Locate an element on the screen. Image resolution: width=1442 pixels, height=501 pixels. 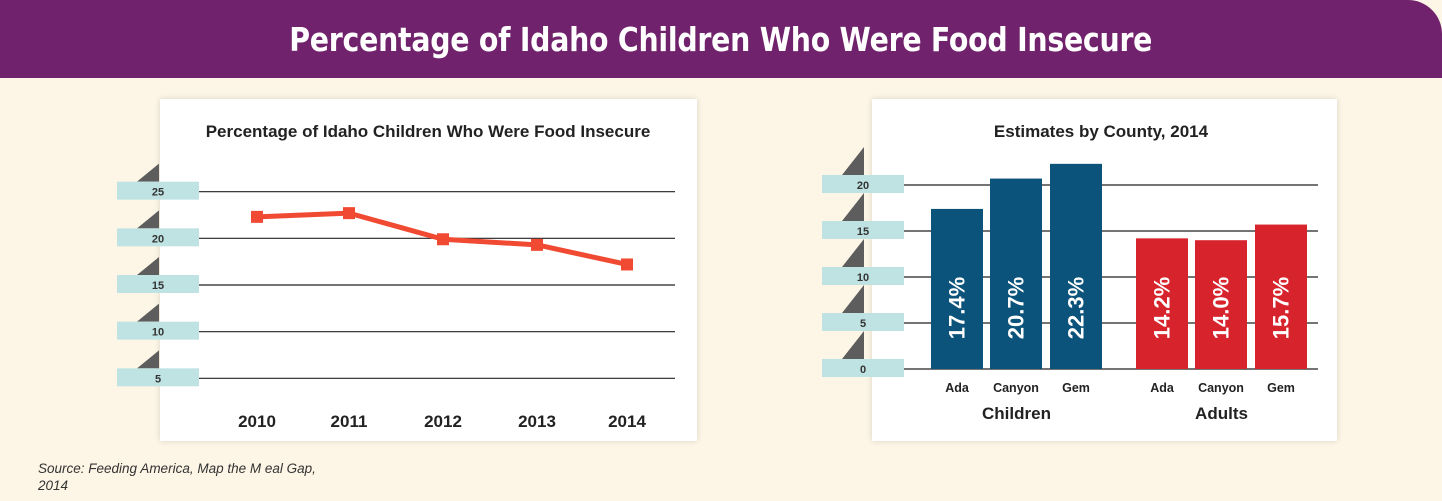
bar-ytick-label: 5 is located at coordinates (863, 324).